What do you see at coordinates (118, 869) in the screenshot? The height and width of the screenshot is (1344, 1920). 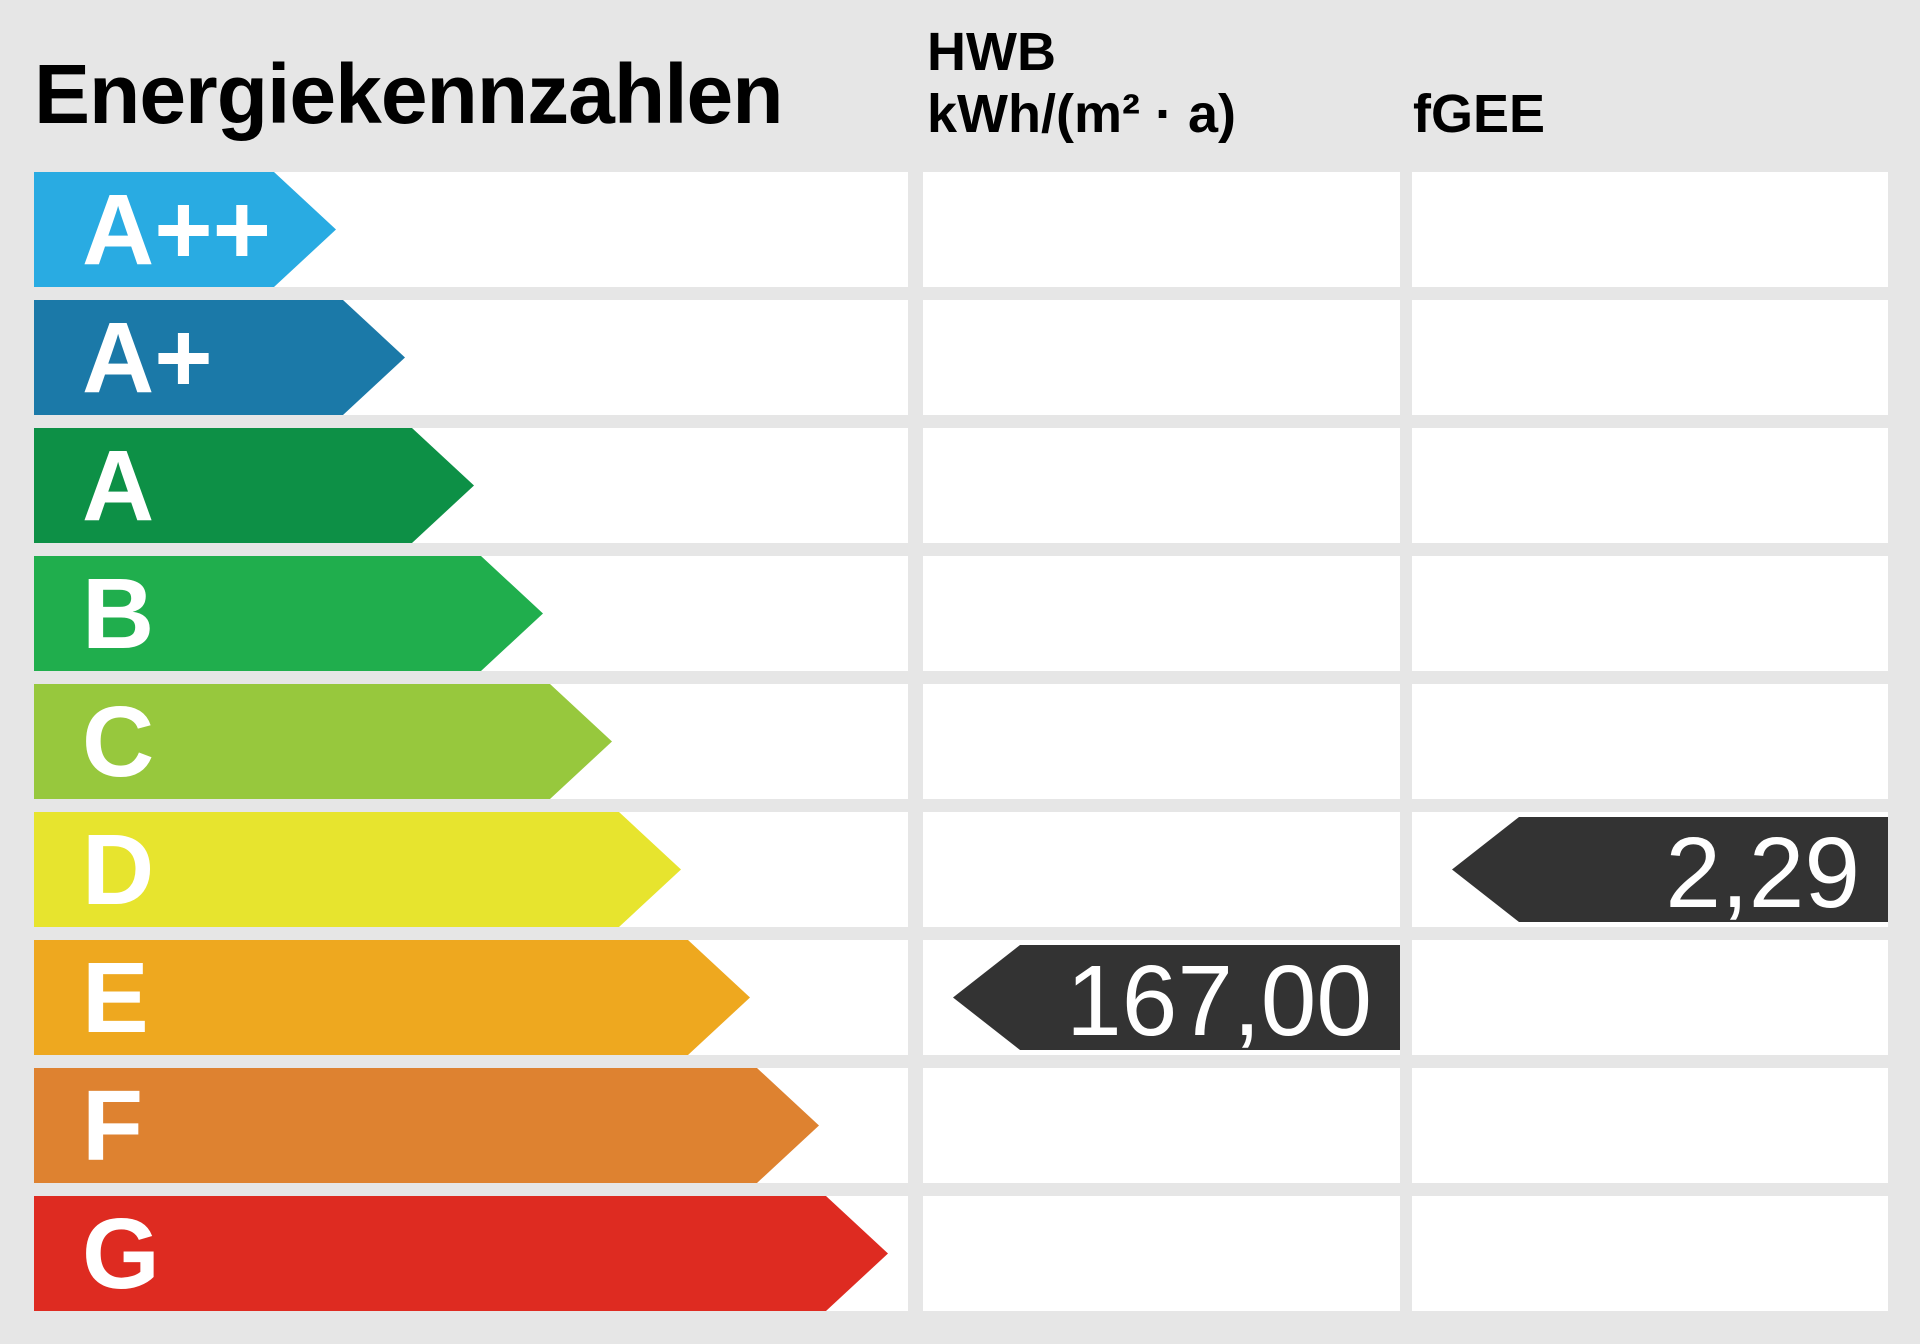 I see `rating-band-label: D` at bounding box center [118, 869].